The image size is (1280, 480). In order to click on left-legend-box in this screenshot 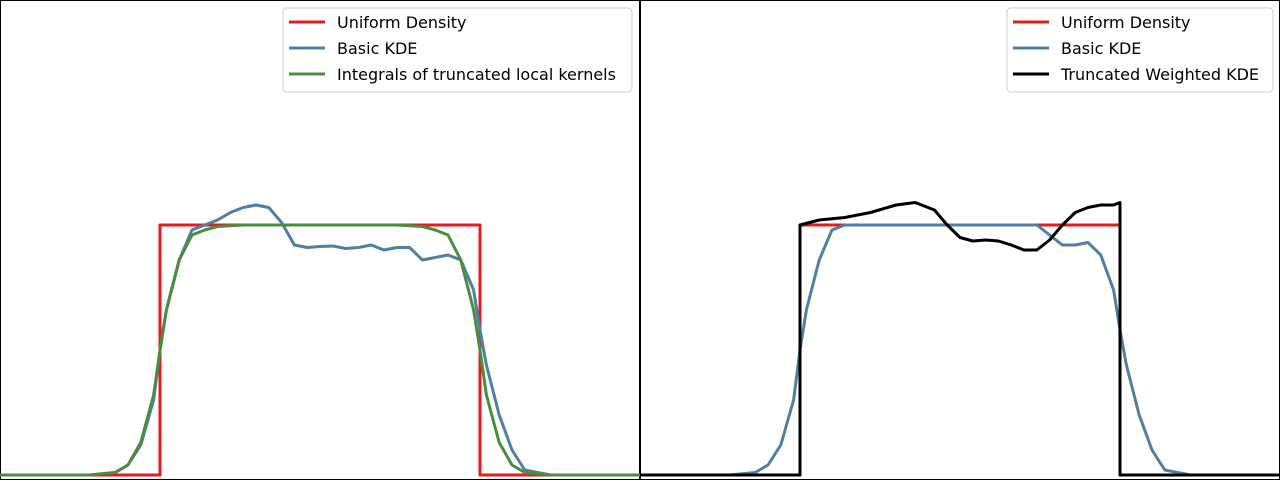, I will do `click(457, 50)`.